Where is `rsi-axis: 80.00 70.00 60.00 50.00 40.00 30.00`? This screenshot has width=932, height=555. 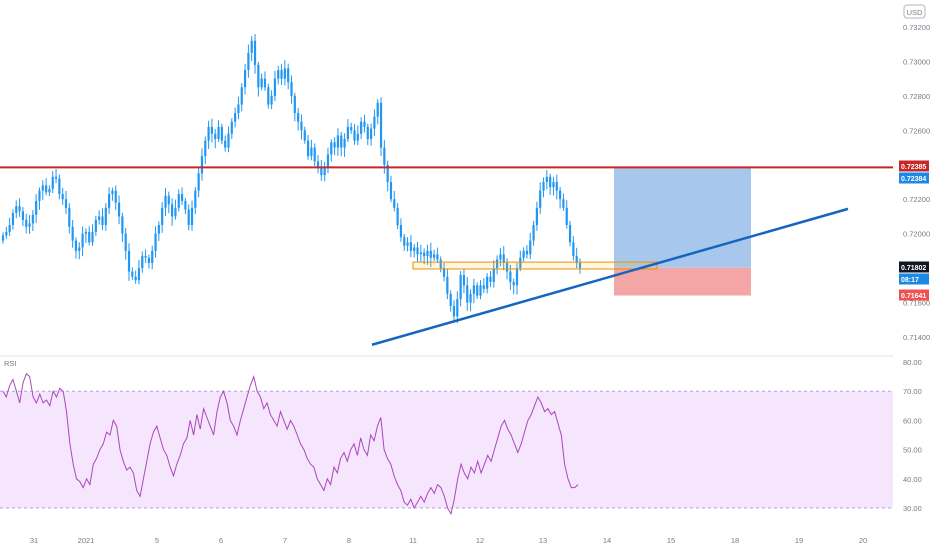
rsi-axis: 80.00 70.00 60.00 50.00 40.00 30.00 is located at coordinates (912, 435).